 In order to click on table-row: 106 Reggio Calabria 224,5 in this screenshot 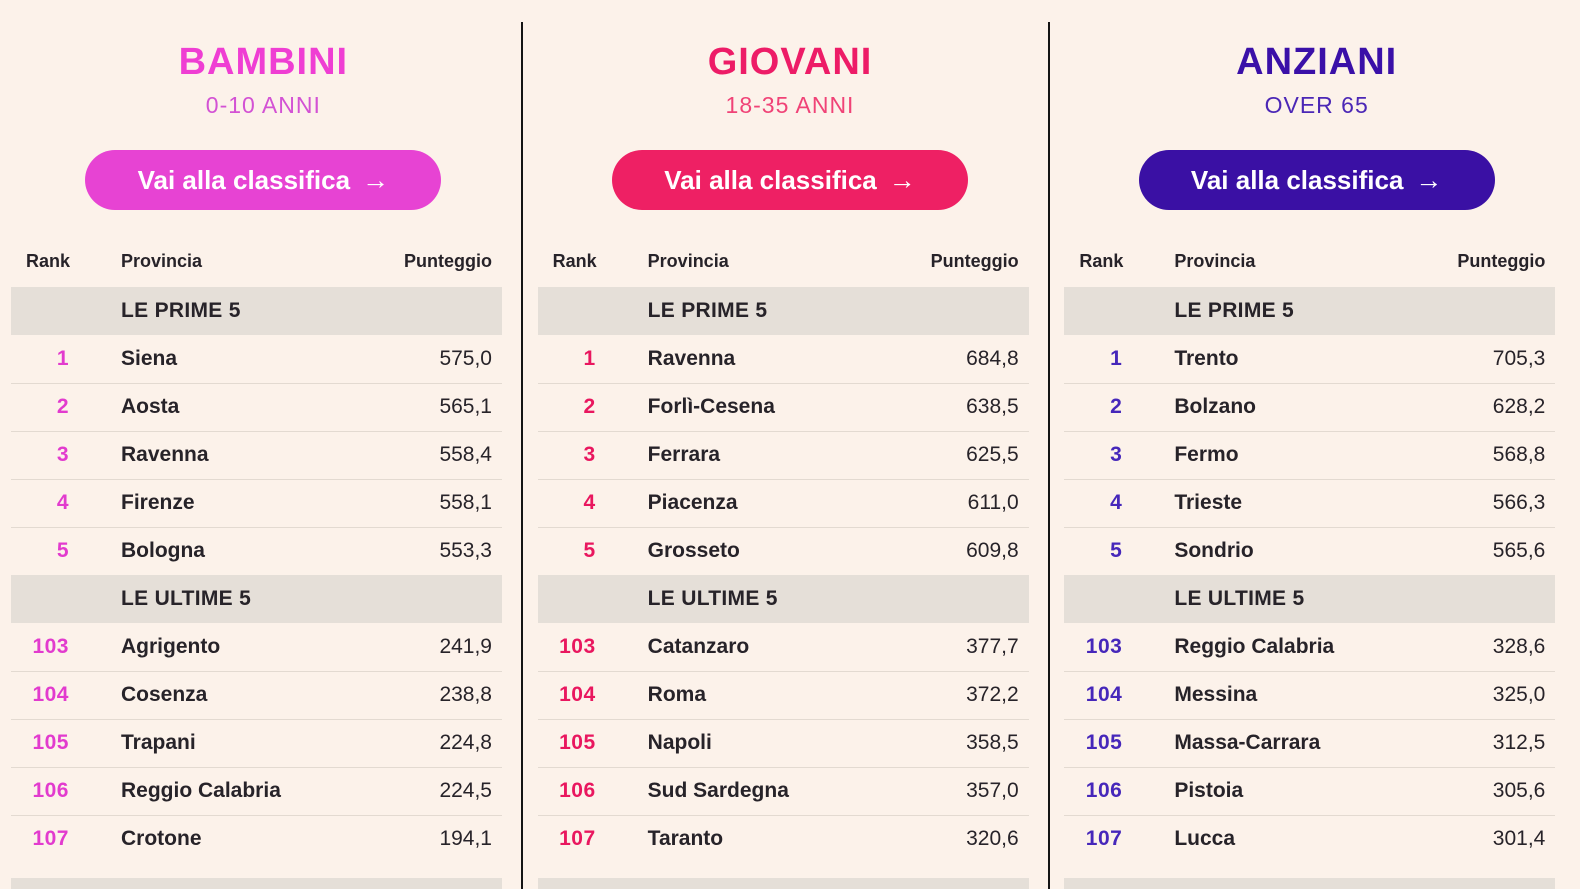, I will do `click(256, 790)`.